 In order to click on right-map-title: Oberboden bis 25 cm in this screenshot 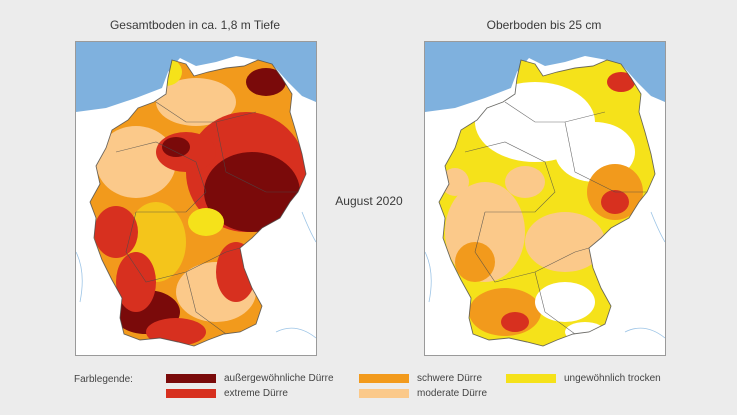, I will do `click(544, 25)`.